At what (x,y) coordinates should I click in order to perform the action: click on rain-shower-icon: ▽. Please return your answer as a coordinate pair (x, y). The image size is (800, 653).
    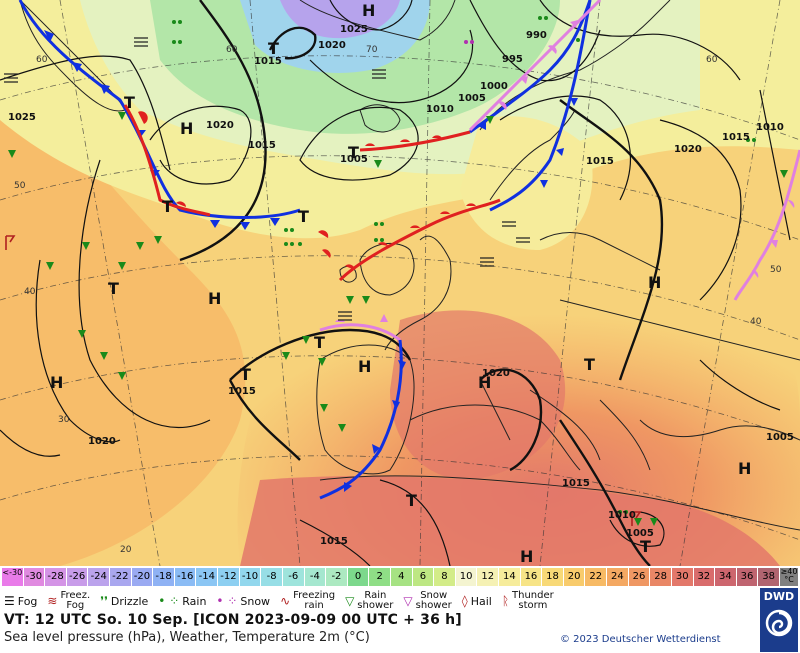
    Looking at the image, I should click on (350, 601).